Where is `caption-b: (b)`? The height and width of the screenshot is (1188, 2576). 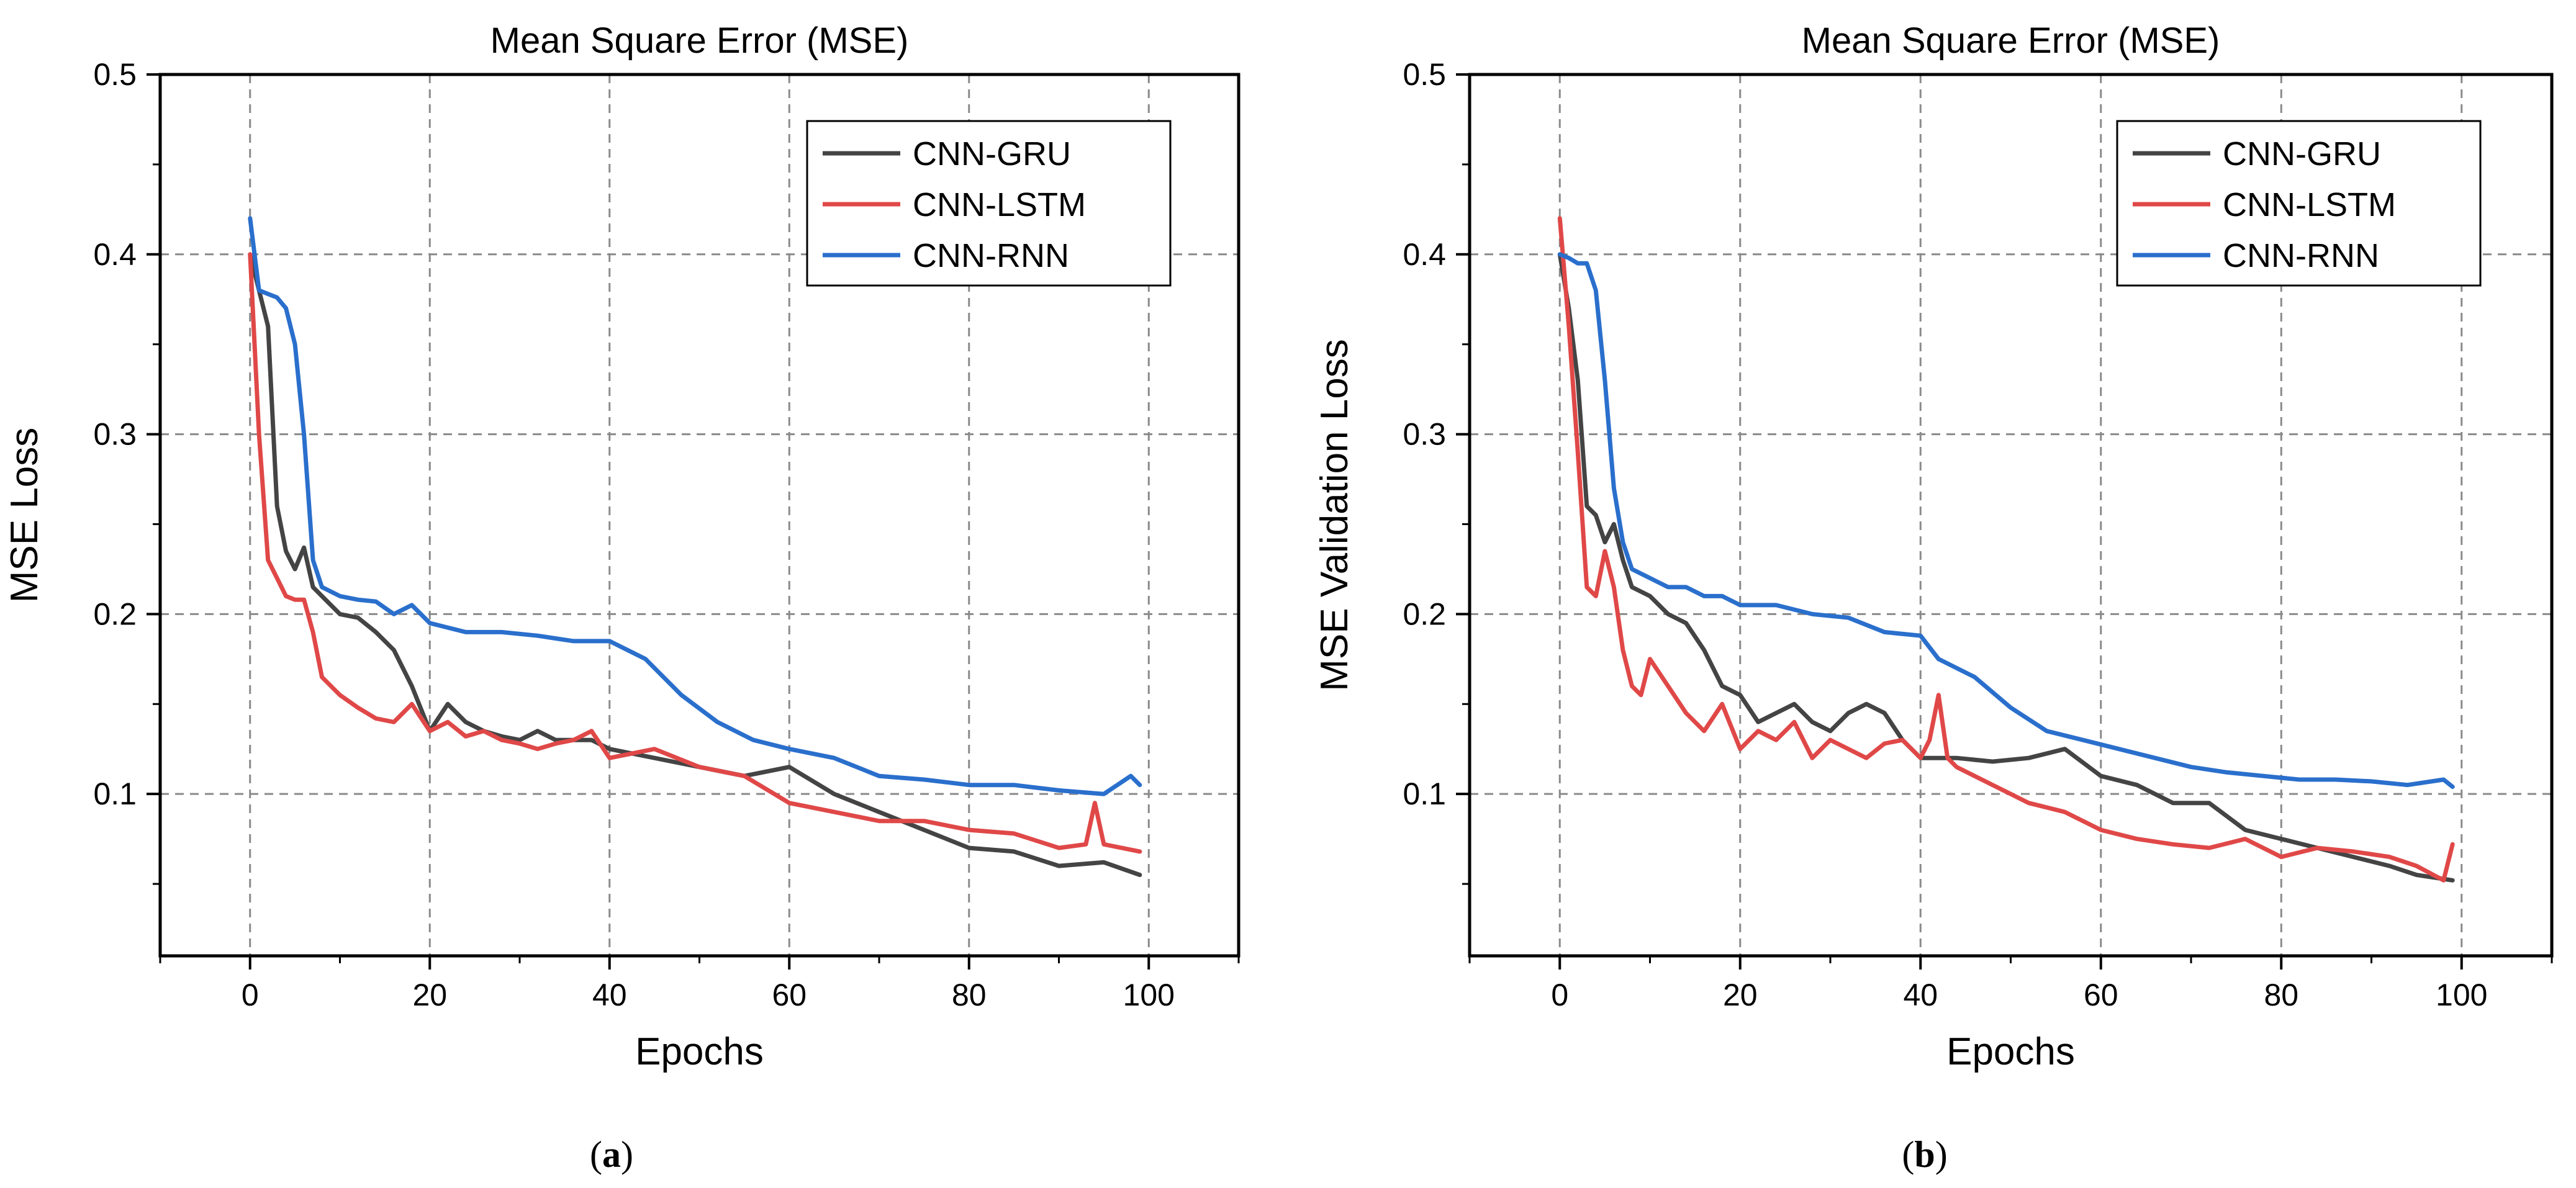 caption-b: (b) is located at coordinates (1924, 1154).